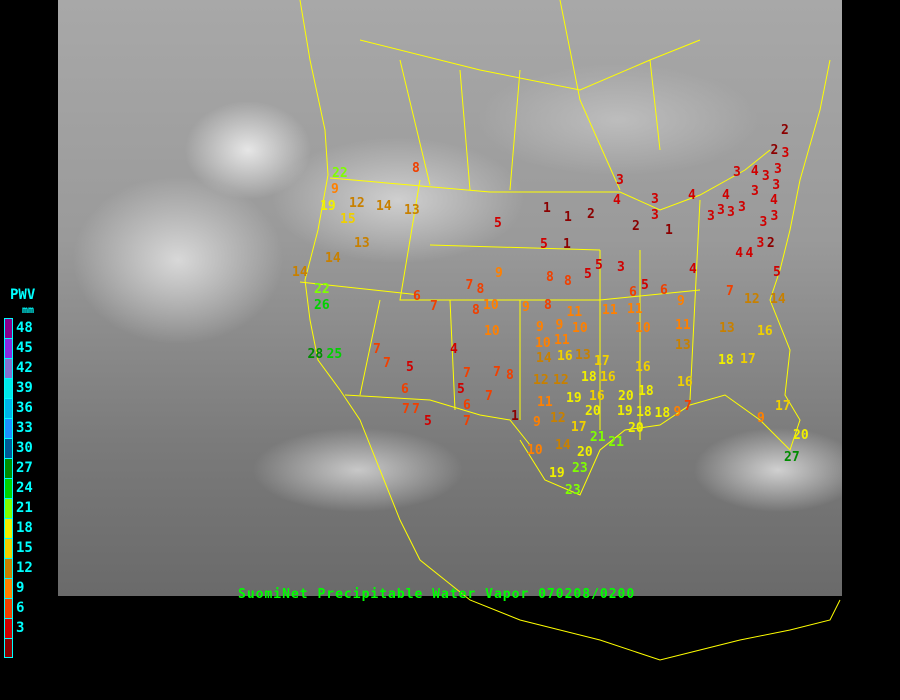 The height and width of the screenshot is (700, 900). What do you see at coordinates (727, 328) in the screenshot?
I see `station-value: 13` at bounding box center [727, 328].